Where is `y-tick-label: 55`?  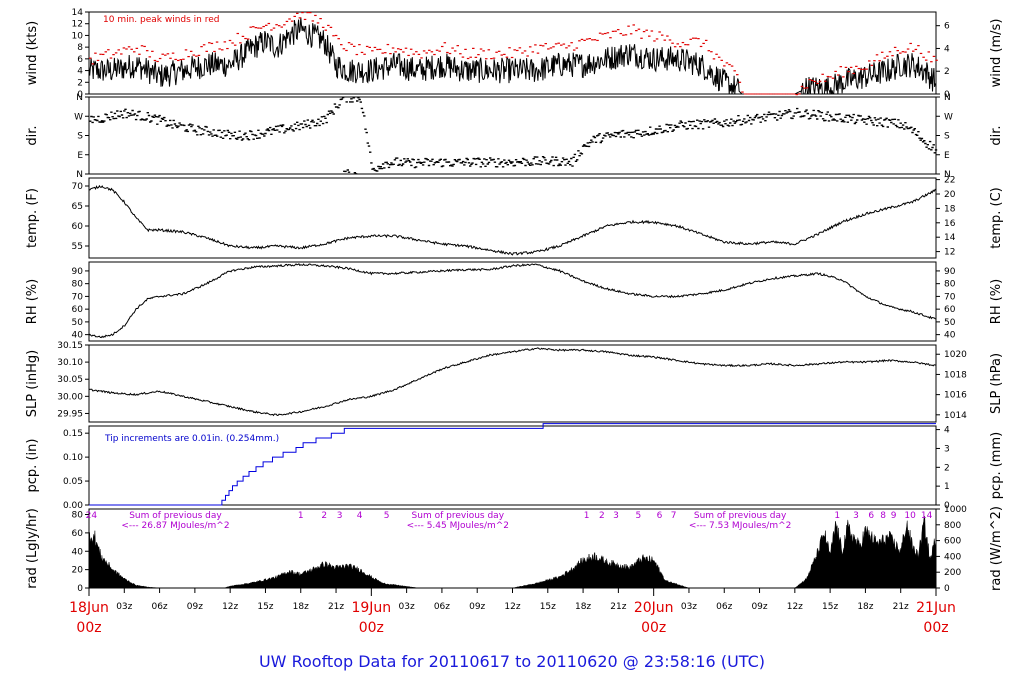
y-tick-label: 55 is located at coordinates (77, 247).